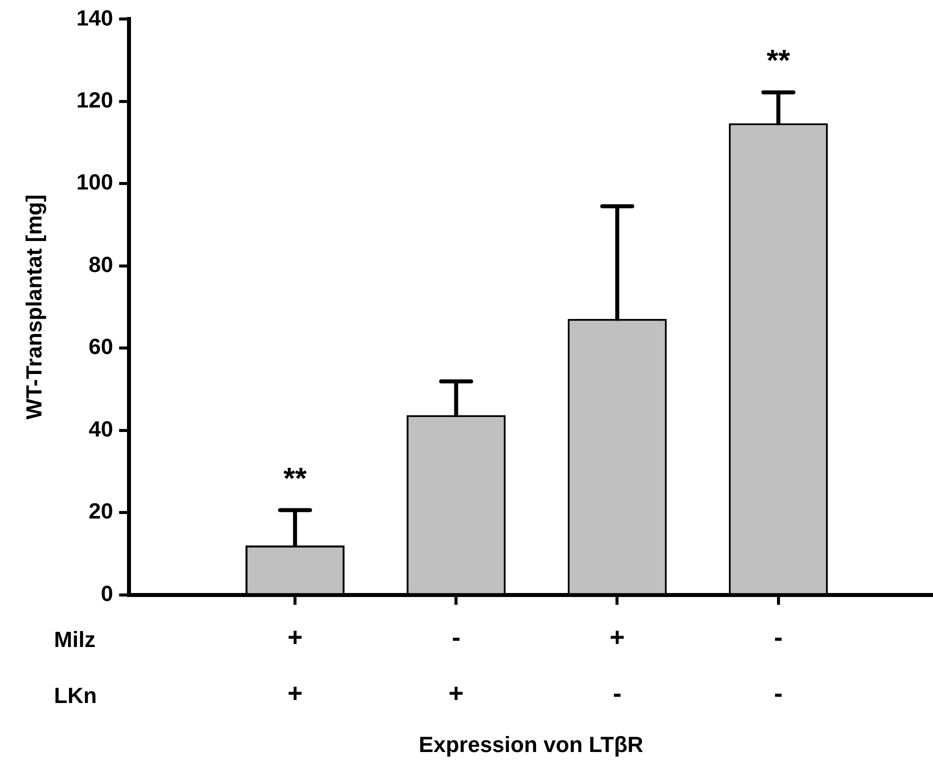 Image resolution: width=933 pixels, height=769 pixels. What do you see at coordinates (75, 695) in the screenshot?
I see `text: LKn` at bounding box center [75, 695].